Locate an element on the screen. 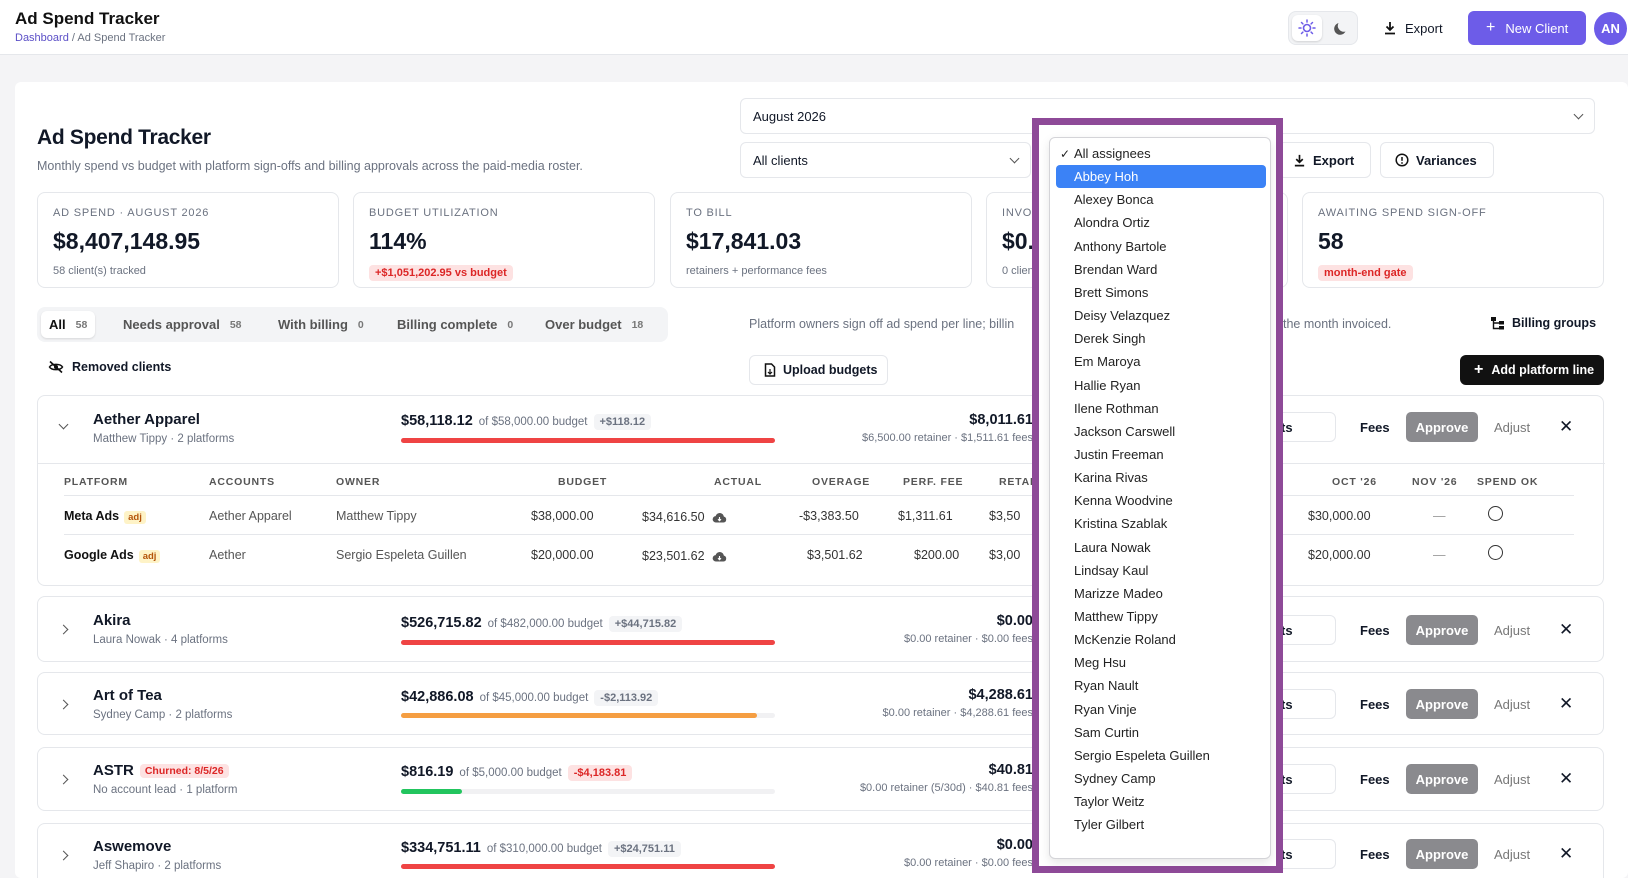 The image size is (1628, 878). assignee-option: Marizze Madeo is located at coordinates (1161, 593).